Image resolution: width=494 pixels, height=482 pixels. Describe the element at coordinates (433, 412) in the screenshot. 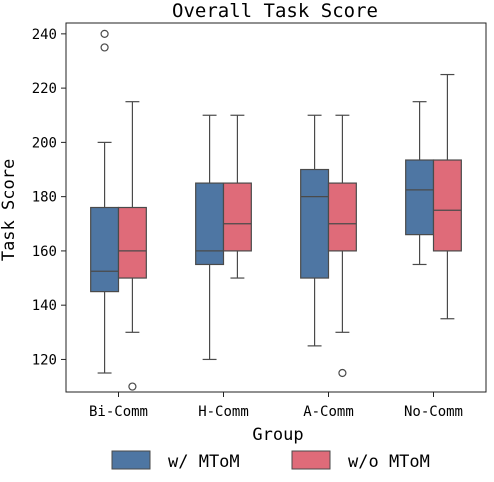

I see `x-tick-label: No-Comm` at that location.